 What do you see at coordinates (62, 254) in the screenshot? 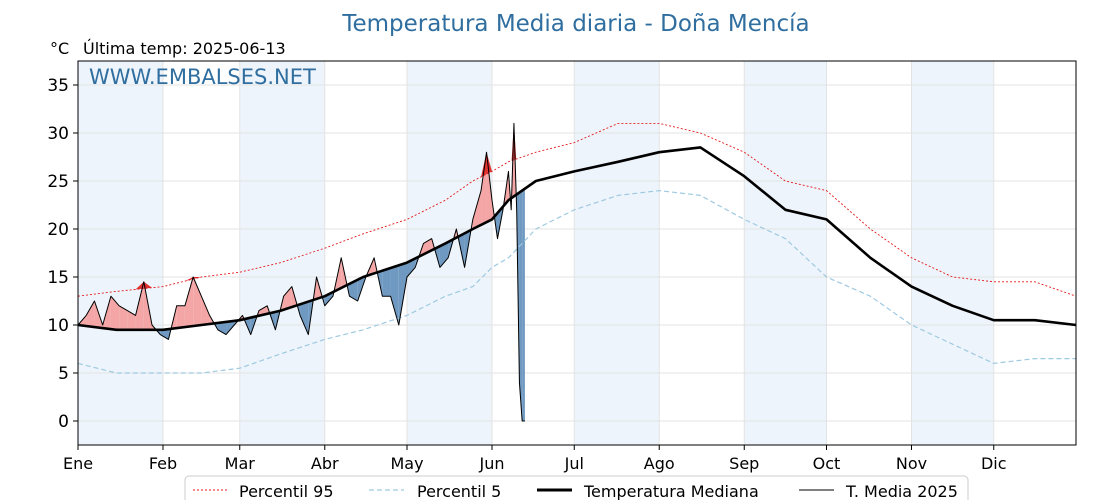
I see `y-axis-ticks: 0 5 10 15 20 25 30 35` at bounding box center [62, 254].